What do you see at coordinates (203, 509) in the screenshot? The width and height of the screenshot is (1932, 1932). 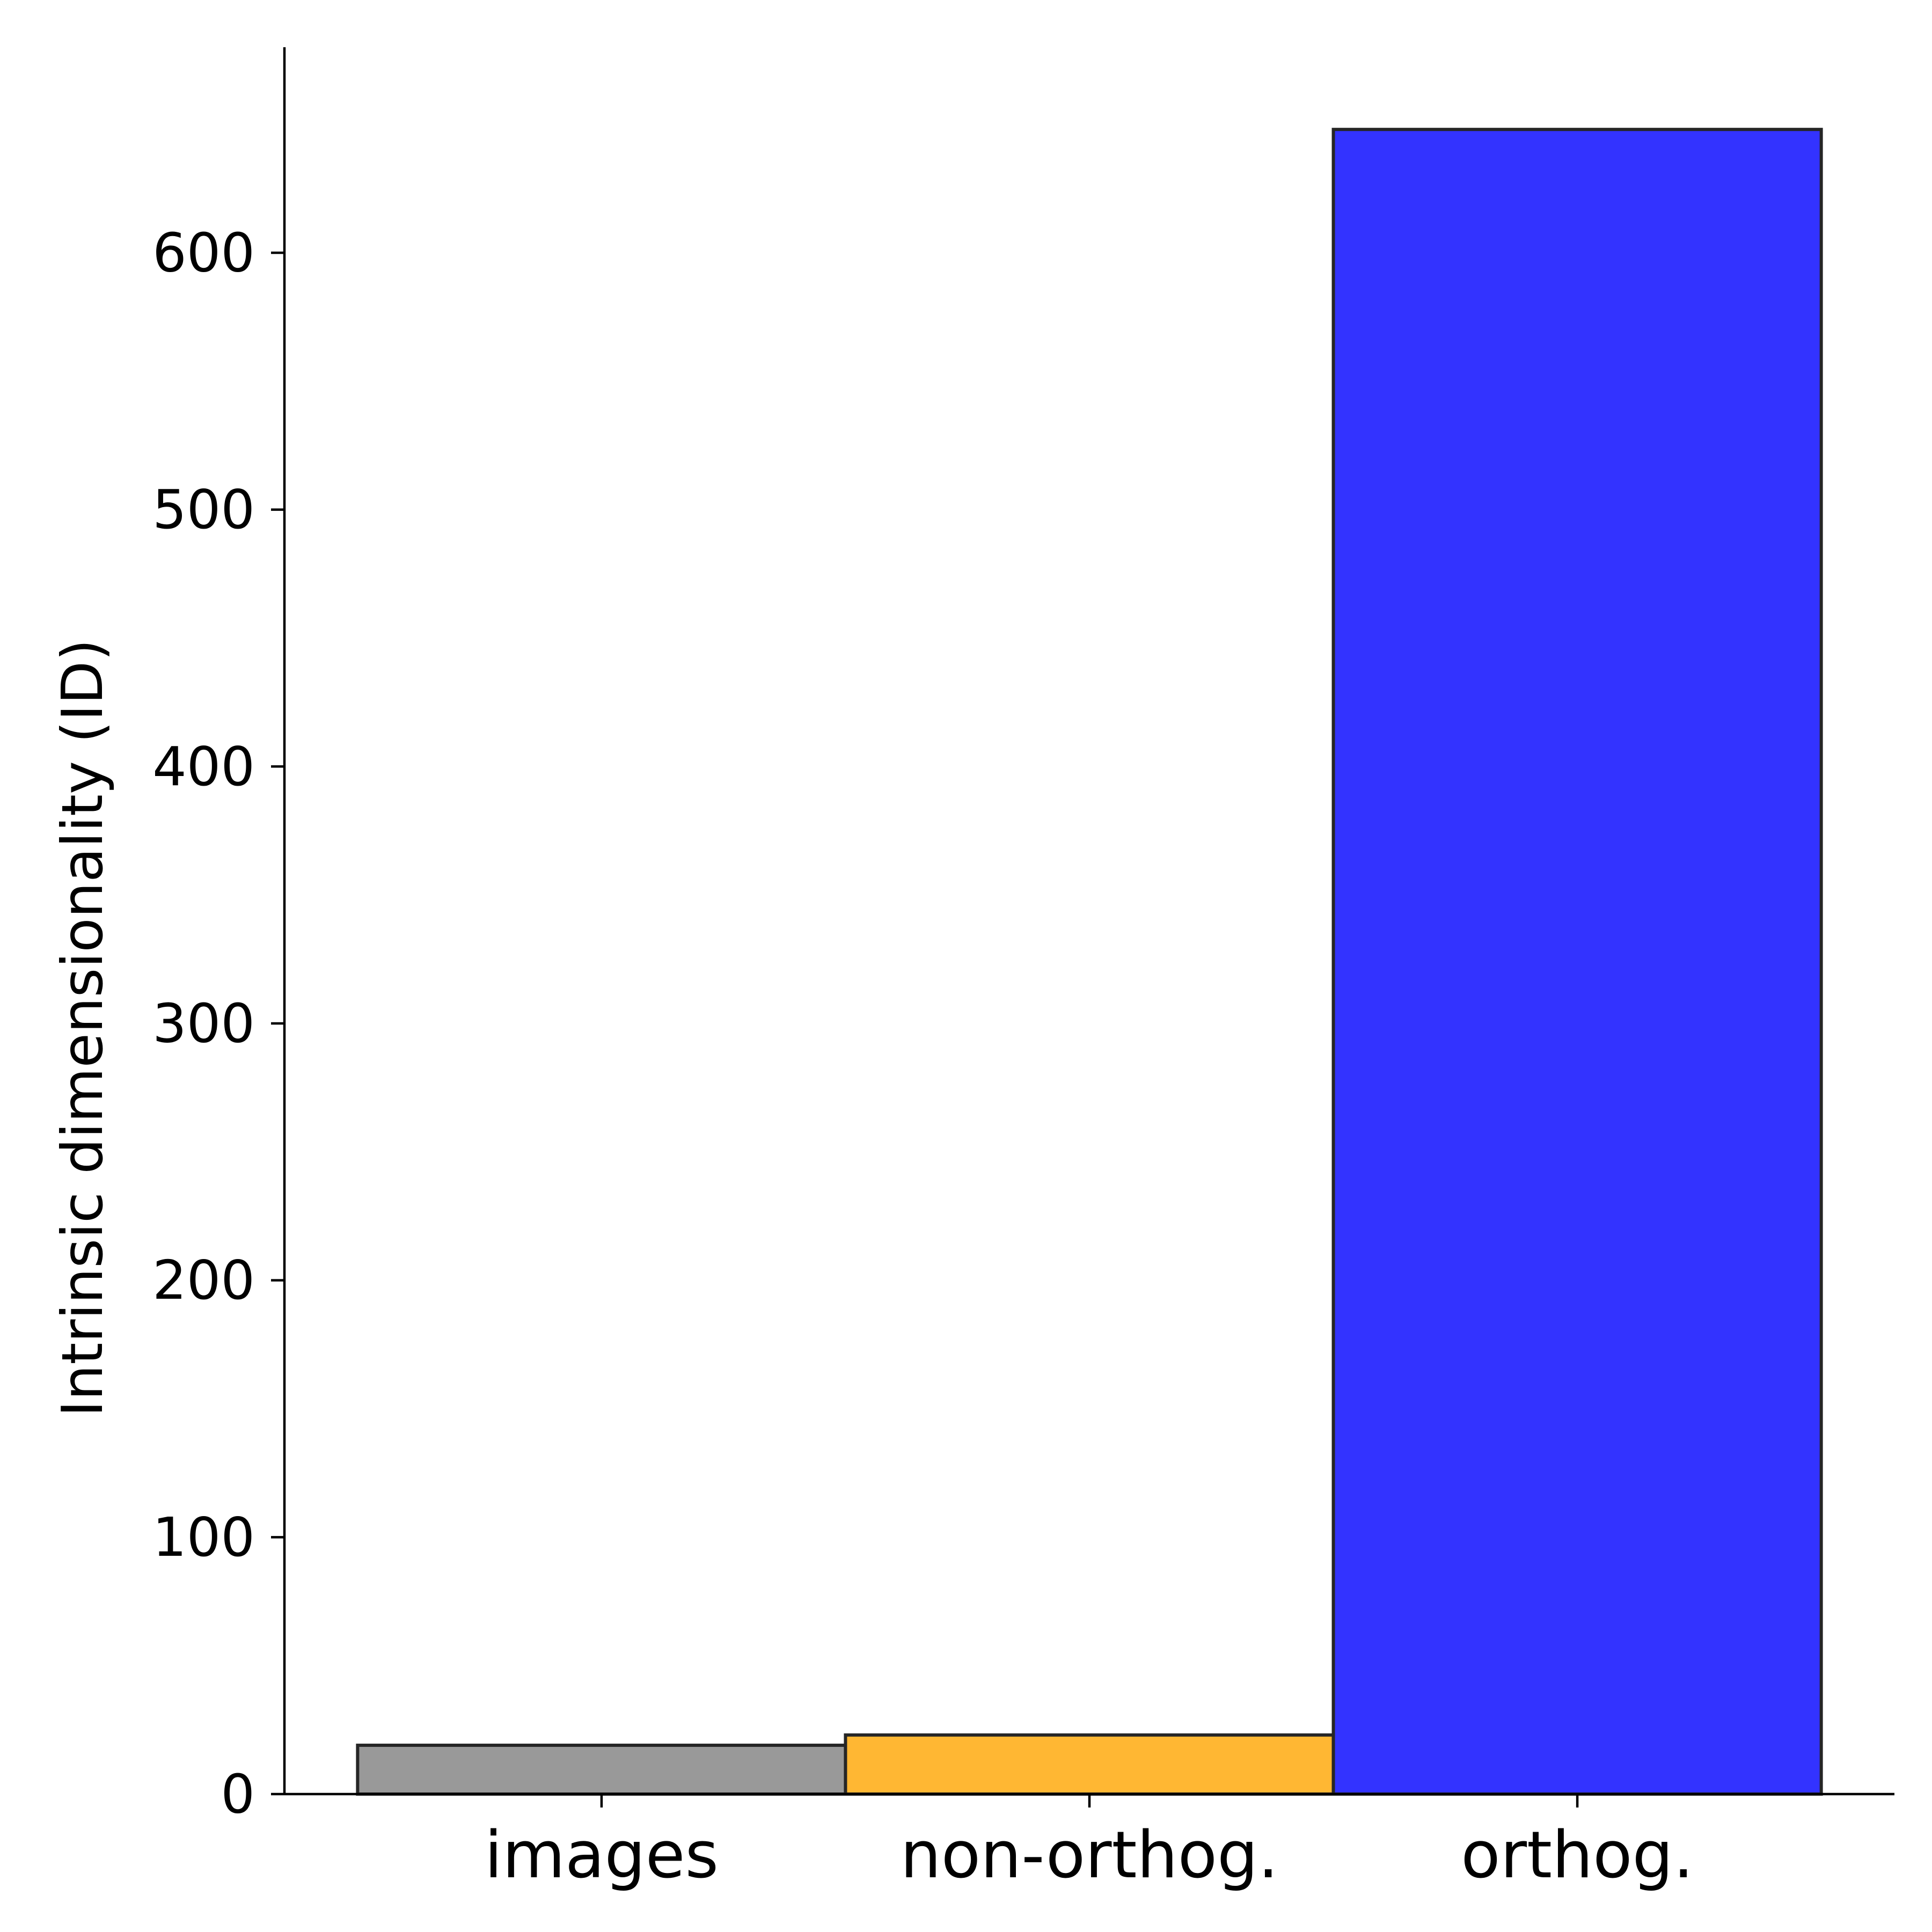 I see `y-tick-label: 500` at bounding box center [203, 509].